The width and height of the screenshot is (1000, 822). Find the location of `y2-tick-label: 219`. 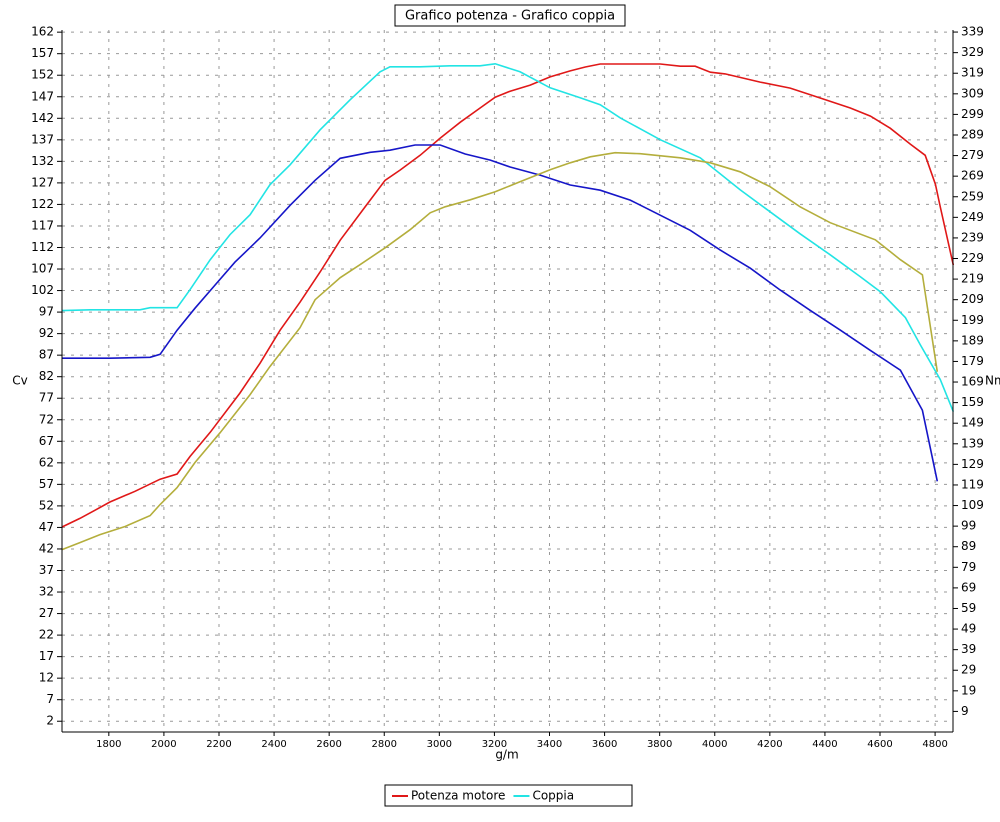

y2-tick-label: 219 is located at coordinates (972, 279).